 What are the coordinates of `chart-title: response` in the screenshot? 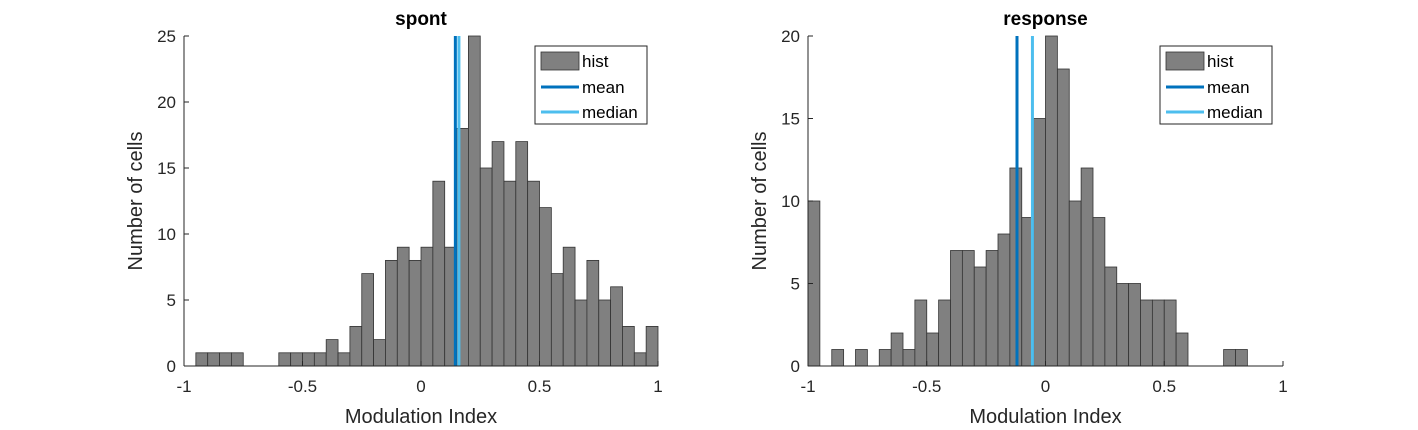 It's located at (1045, 19).